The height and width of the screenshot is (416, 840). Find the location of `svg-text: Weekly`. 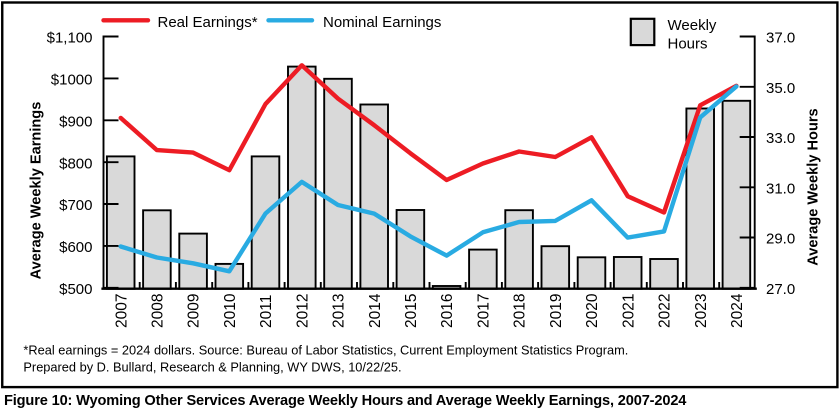

svg-text: Weekly is located at coordinates (692, 25).